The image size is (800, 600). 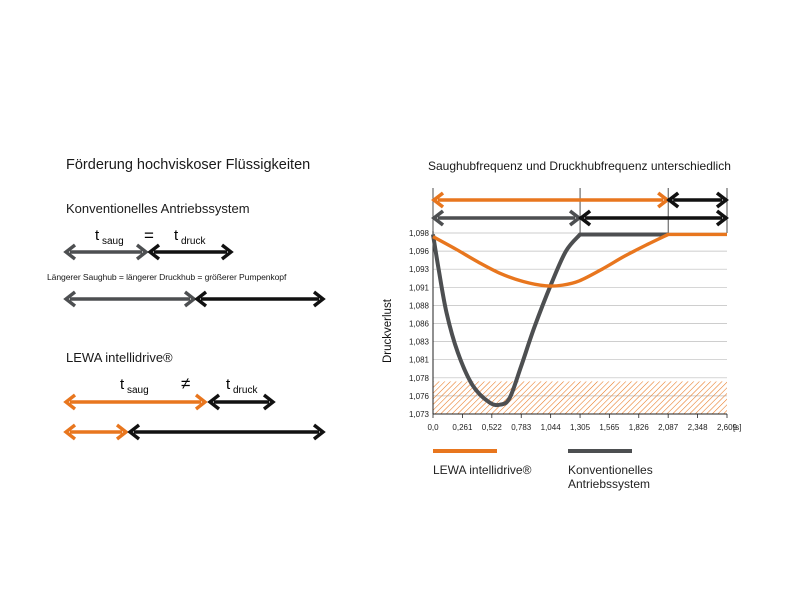 What do you see at coordinates (419, 378) in the screenshot?
I see `y-tick-label: 1,078` at bounding box center [419, 378].